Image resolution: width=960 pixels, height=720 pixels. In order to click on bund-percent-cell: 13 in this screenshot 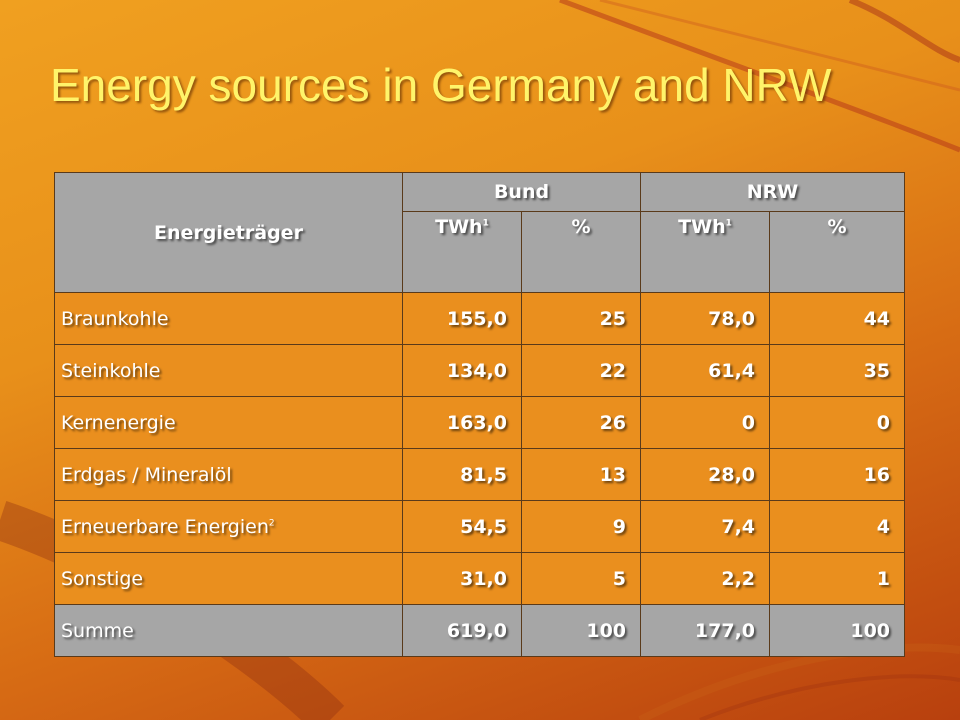, I will do `click(581, 474)`.